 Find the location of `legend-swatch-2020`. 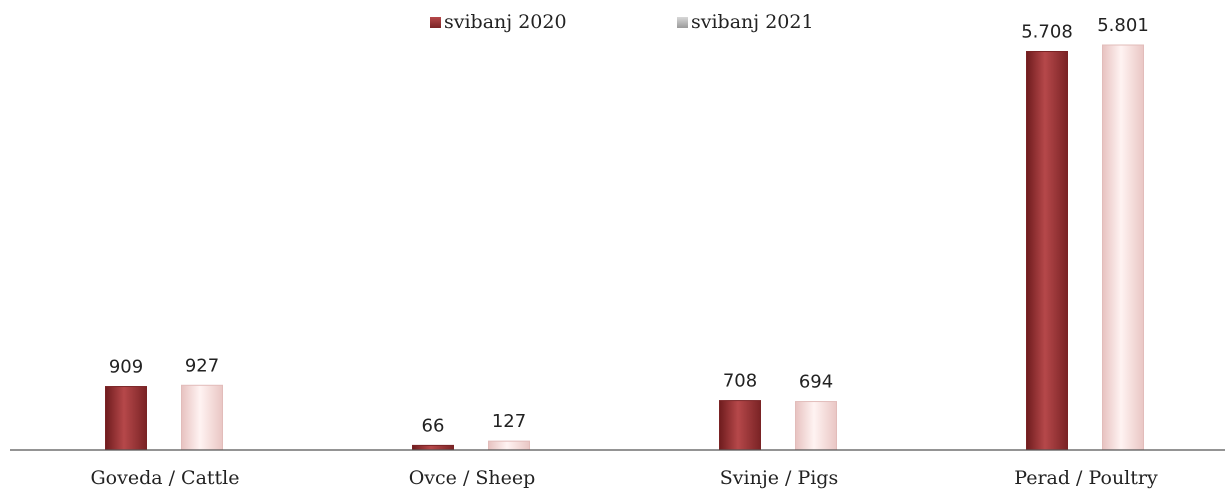

legend-swatch-2020 is located at coordinates (435, 22).